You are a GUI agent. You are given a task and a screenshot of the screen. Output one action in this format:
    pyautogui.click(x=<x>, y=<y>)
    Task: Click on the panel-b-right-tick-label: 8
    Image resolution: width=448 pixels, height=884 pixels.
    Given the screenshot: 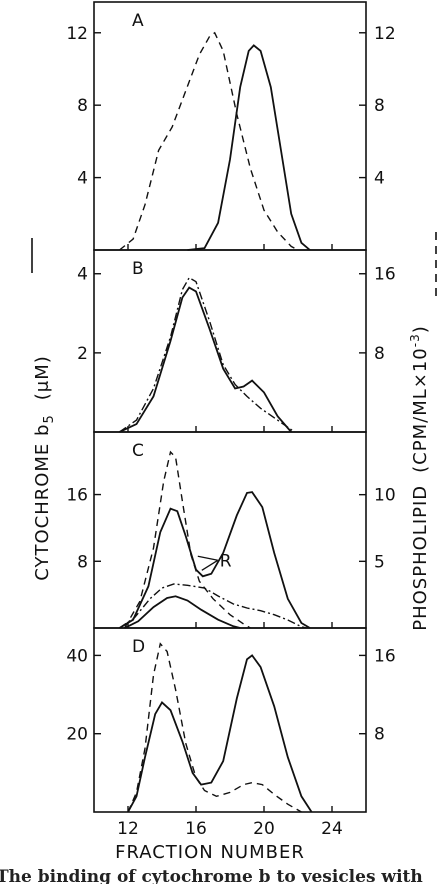 What is the action you would take?
    pyautogui.click(x=379, y=354)
    